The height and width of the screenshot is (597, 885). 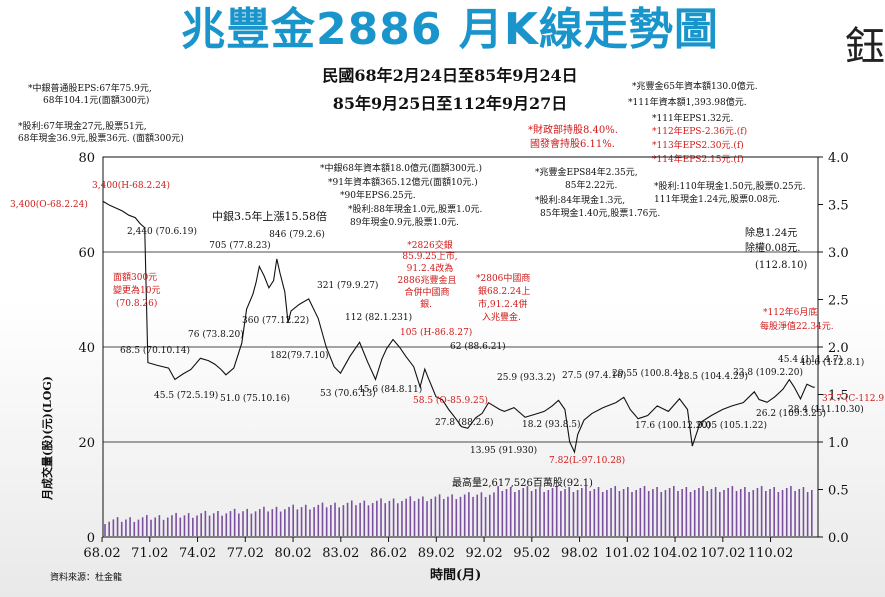 I want to click on center-note-eps-90: *90年EPS6.25元., so click(x=378, y=196).